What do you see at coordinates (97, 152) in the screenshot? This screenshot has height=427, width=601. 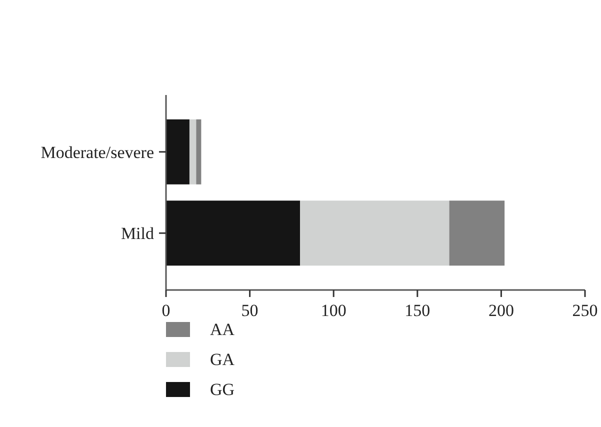 I see `y-tick-label: Moderate/severe` at bounding box center [97, 152].